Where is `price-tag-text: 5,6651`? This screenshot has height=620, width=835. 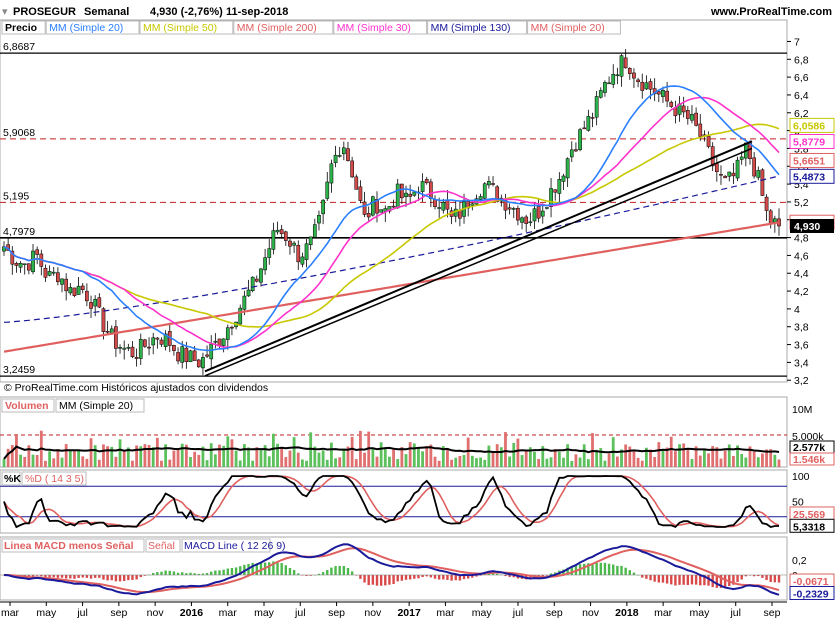 price-tag-text: 5,6651 is located at coordinates (809, 161).